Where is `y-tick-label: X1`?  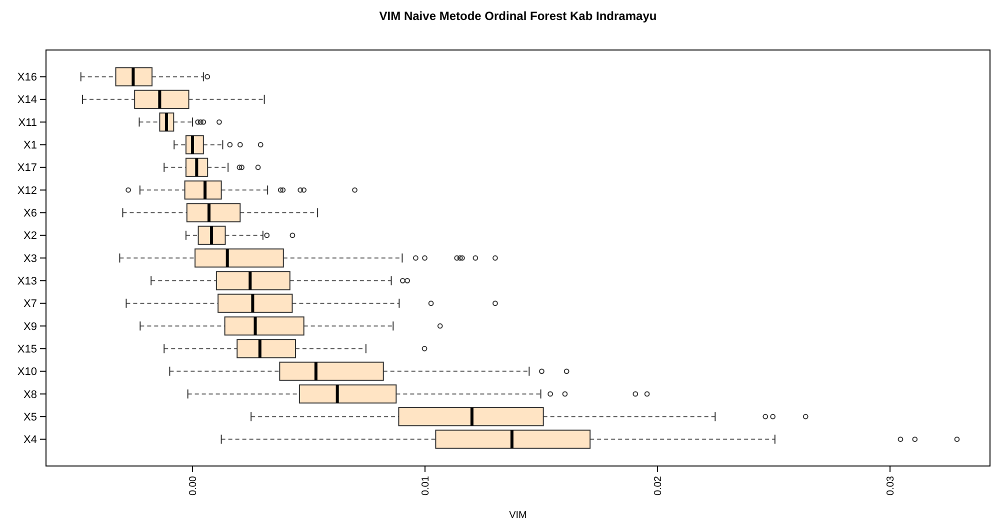
y-tick-label: X1 is located at coordinates (30, 146).